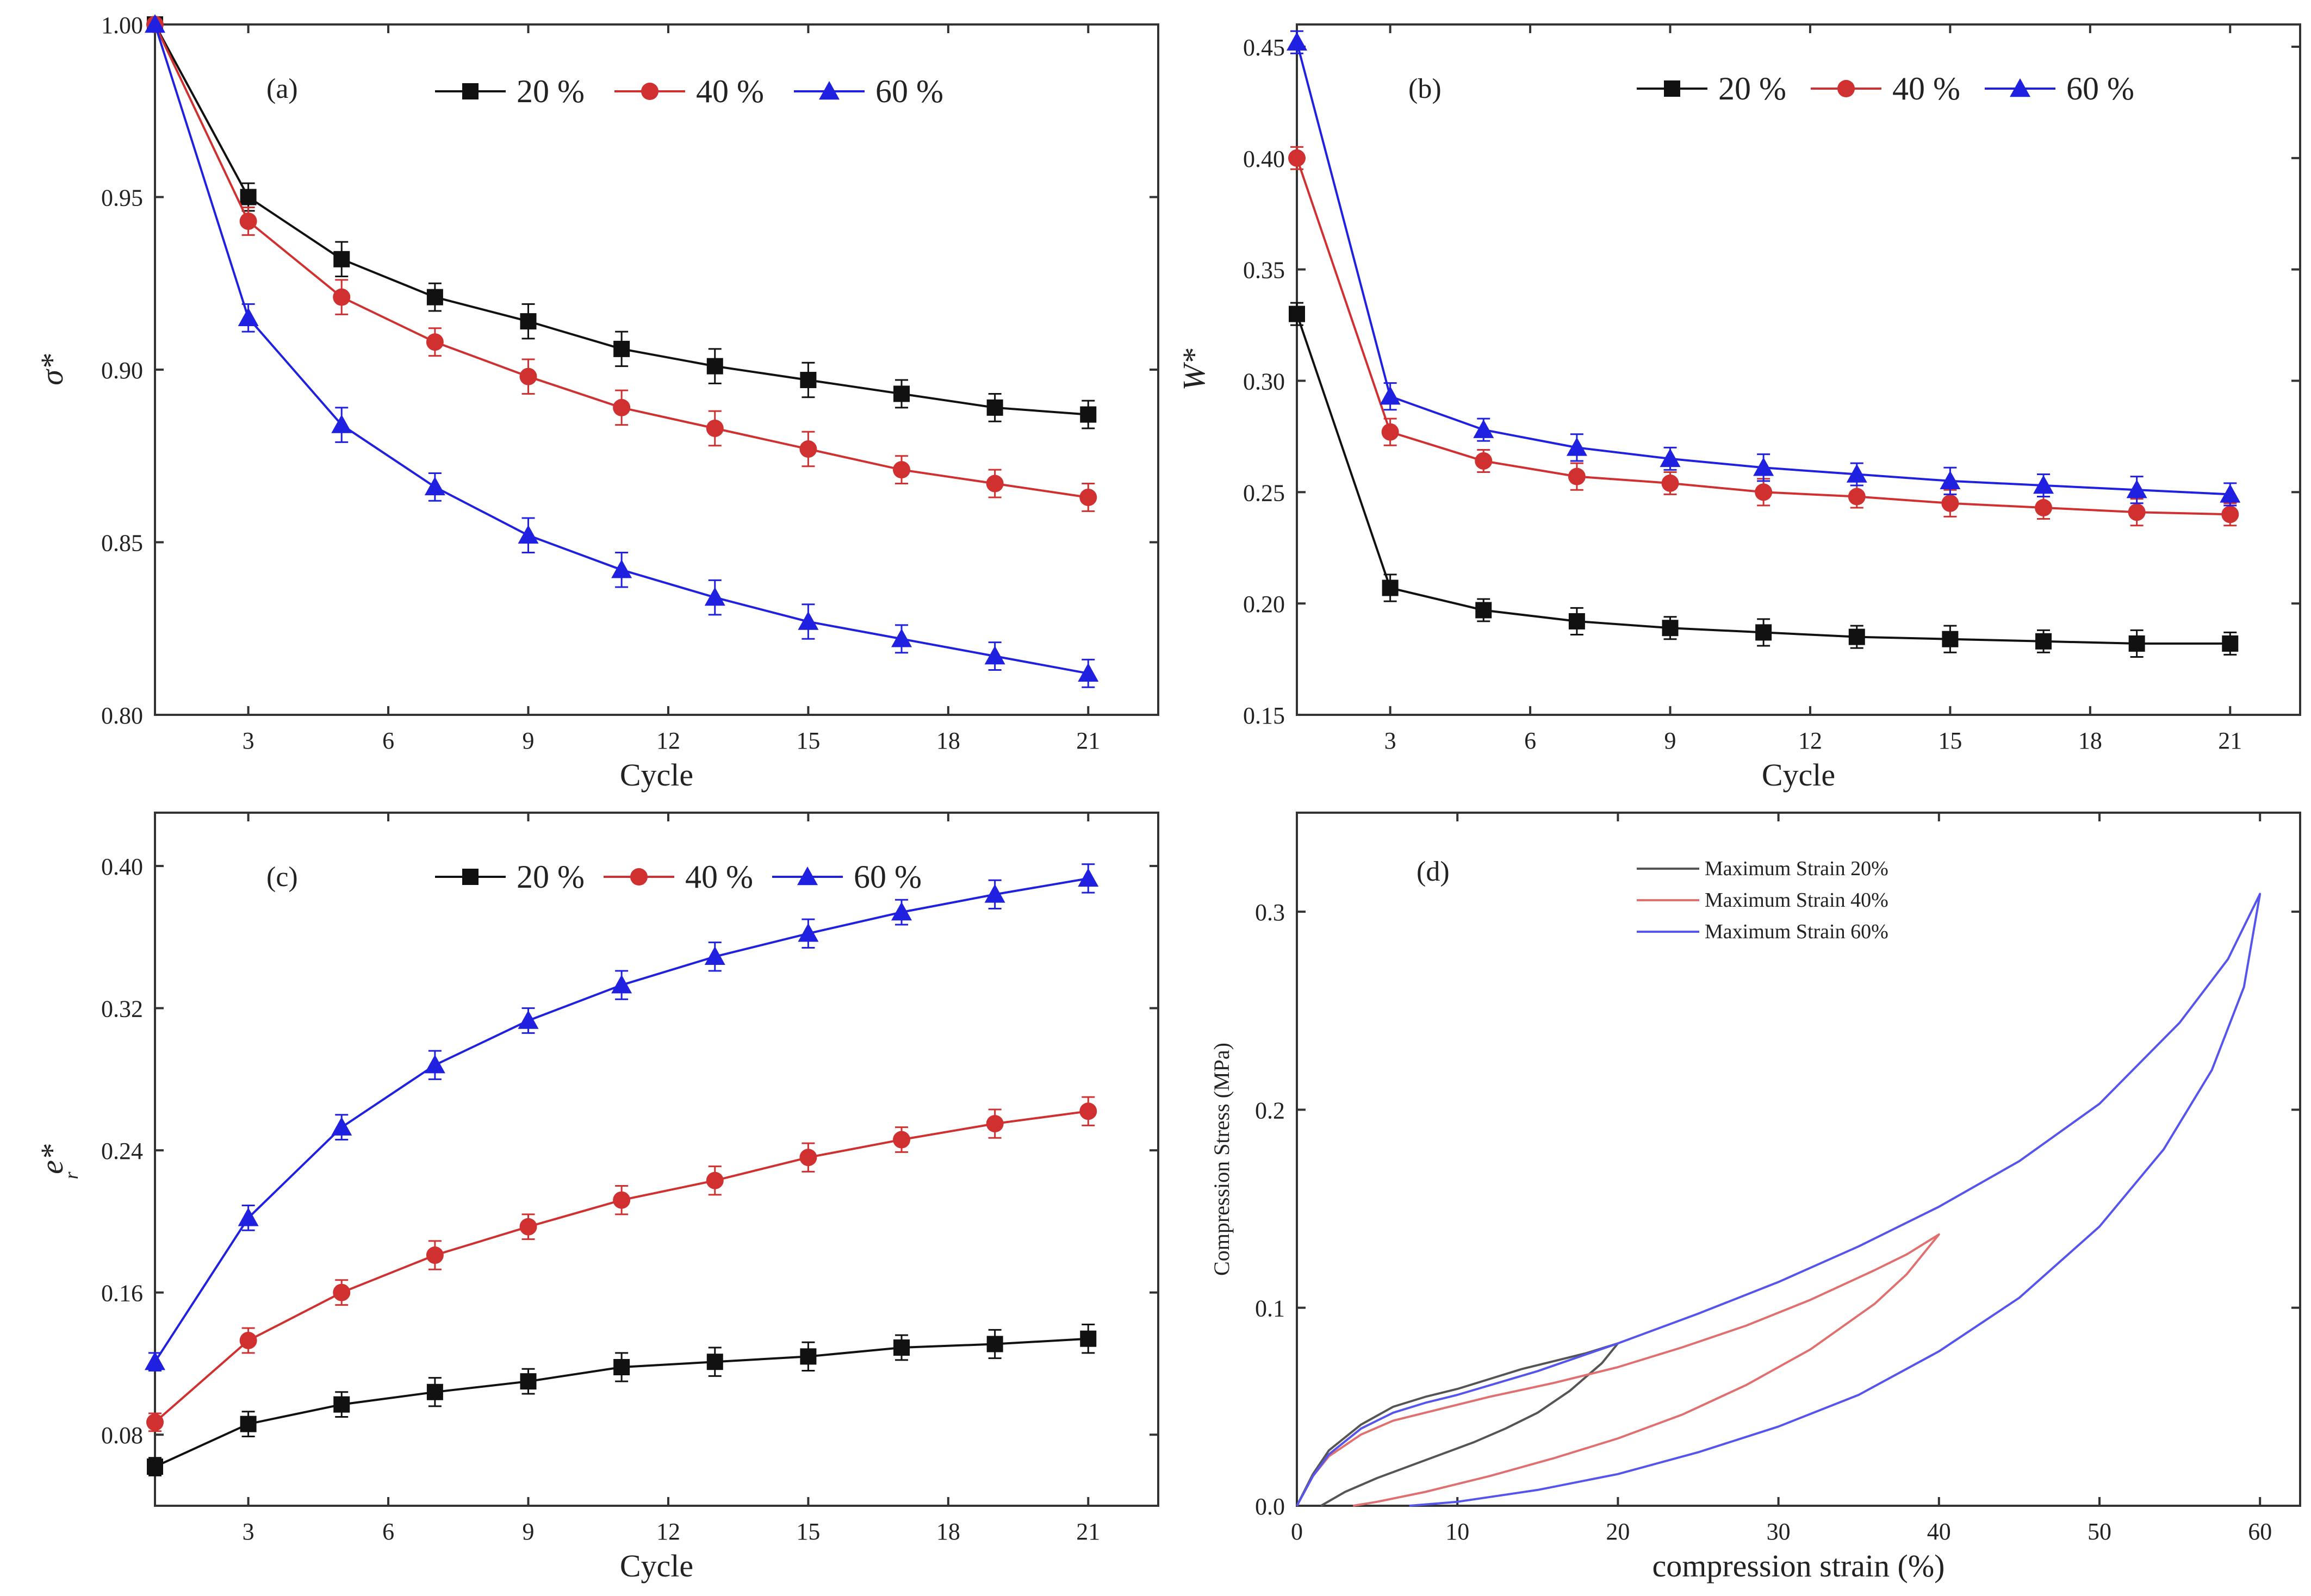  What do you see at coordinates (1530, 740) in the screenshot?
I see `x-tick-label: 6` at bounding box center [1530, 740].